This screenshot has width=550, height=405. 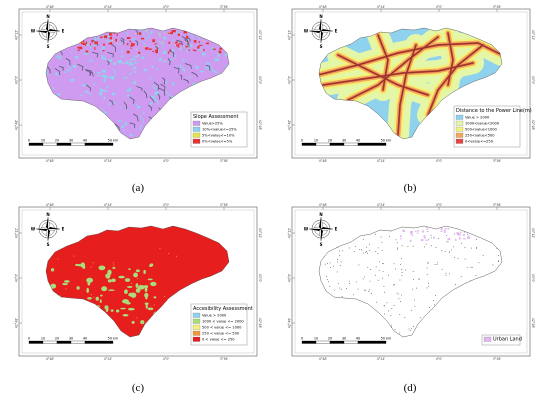 I want to click on caption-b: (b), so click(x=410, y=188).